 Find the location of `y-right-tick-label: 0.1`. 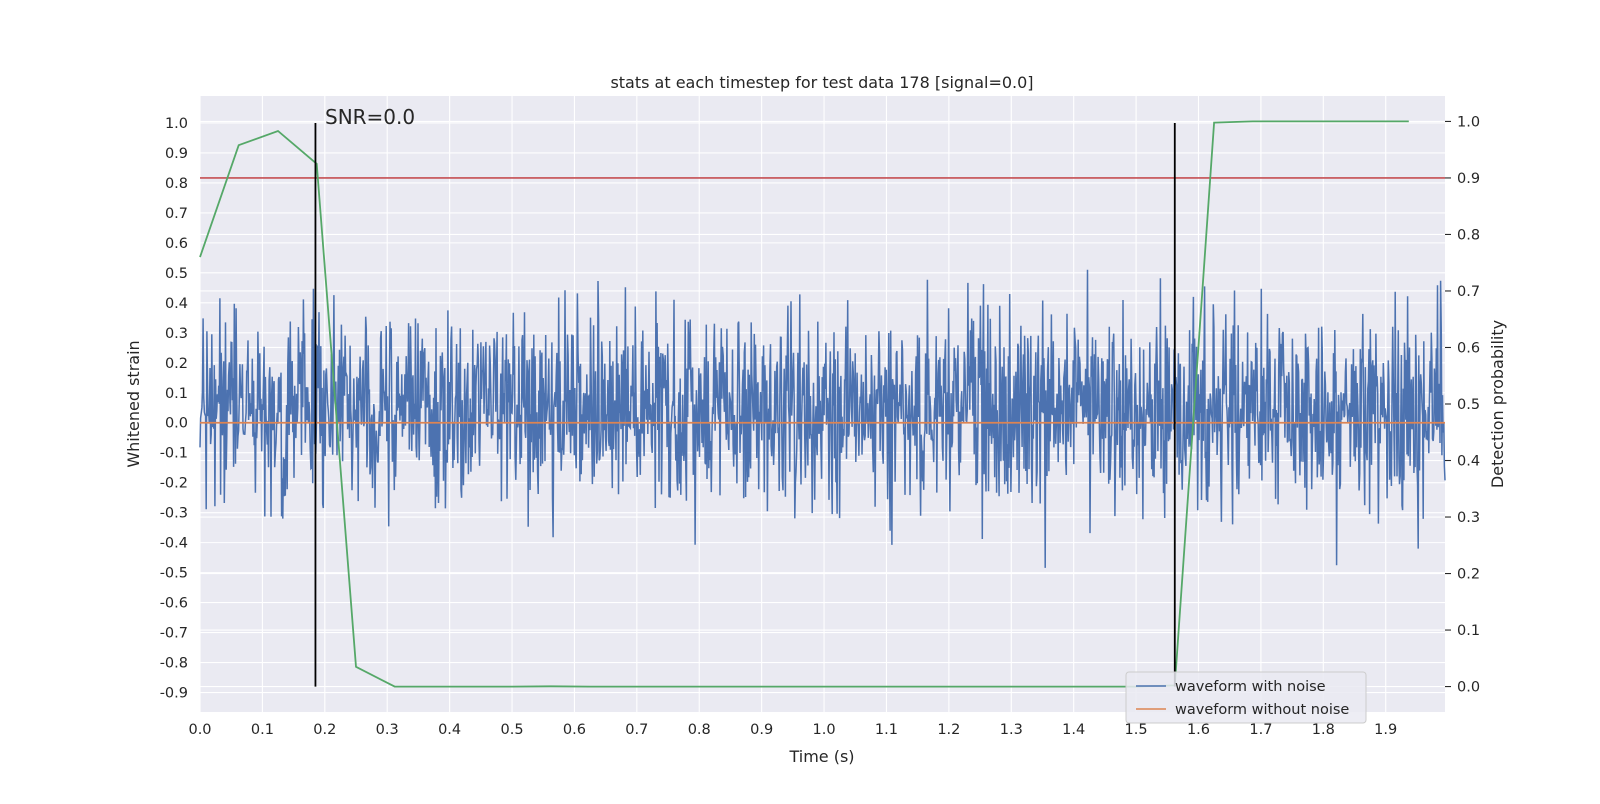

y-right-tick-label: 0.1 is located at coordinates (1468, 631).